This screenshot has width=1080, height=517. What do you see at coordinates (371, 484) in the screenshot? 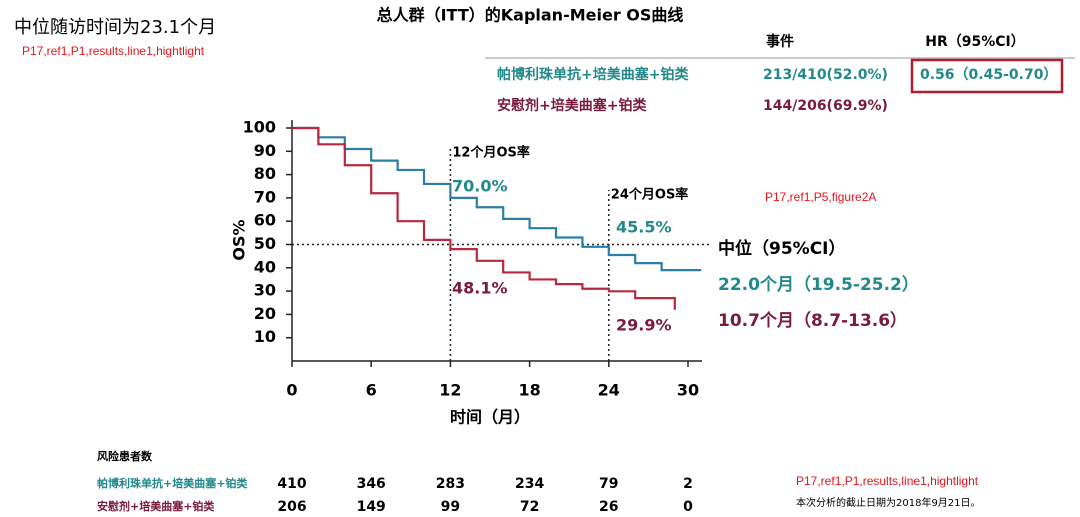
I see `risk-count: 346` at bounding box center [371, 484].